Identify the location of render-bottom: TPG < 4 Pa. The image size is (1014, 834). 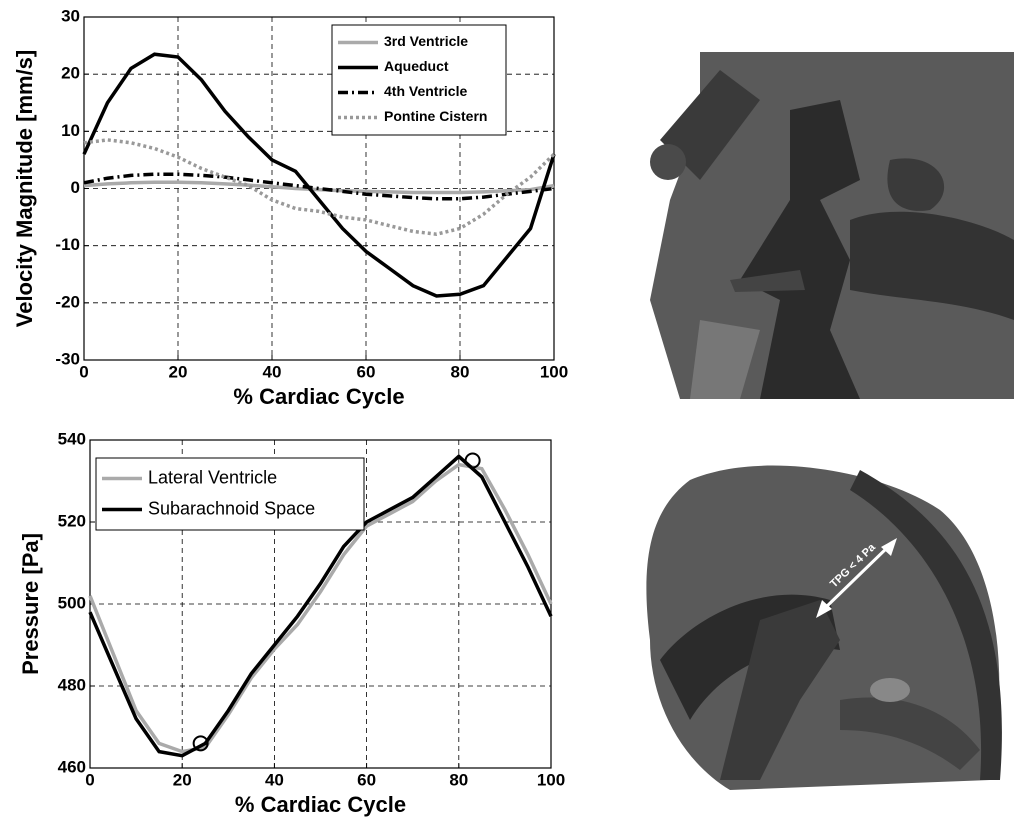
(824, 627).